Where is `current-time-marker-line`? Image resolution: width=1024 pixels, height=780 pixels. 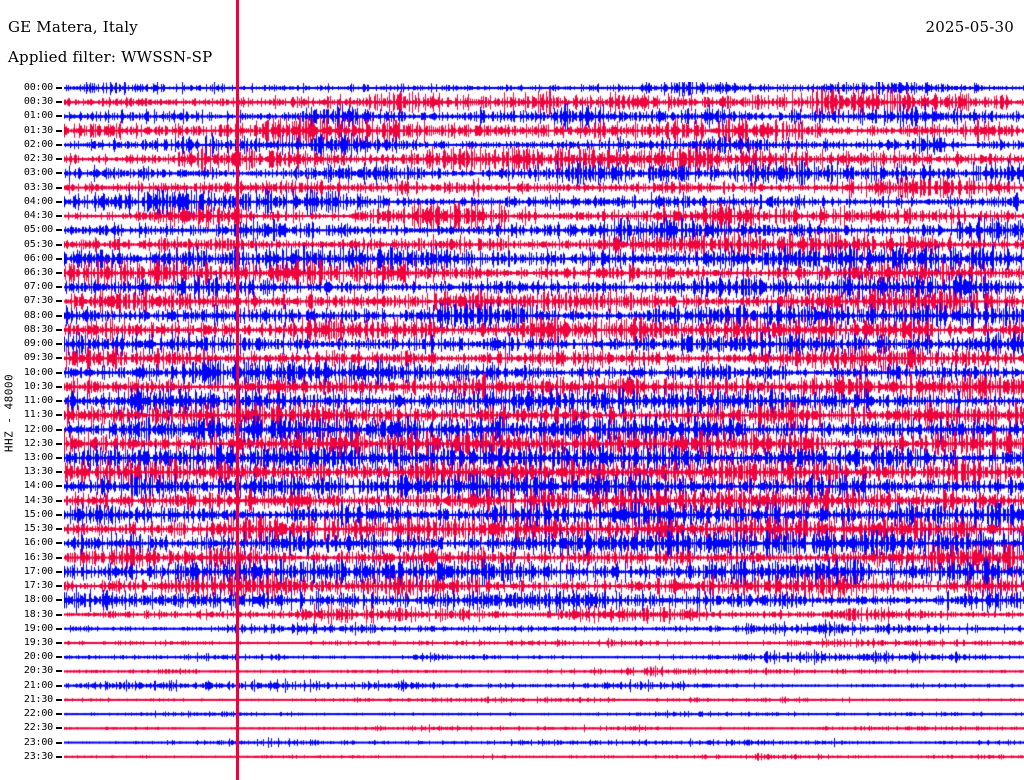
current-time-marker-line is located at coordinates (237, 390).